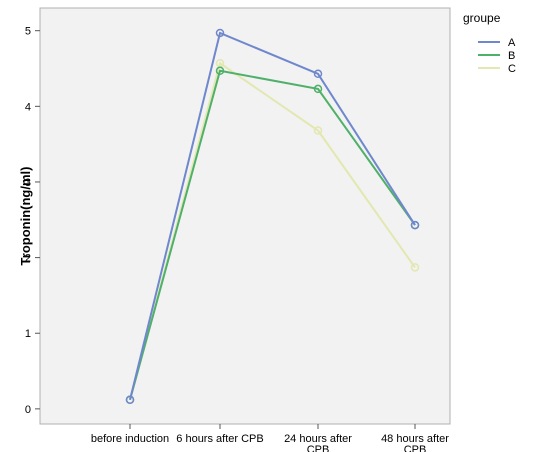  I want to click on legend-label-c: C, so click(512, 69).